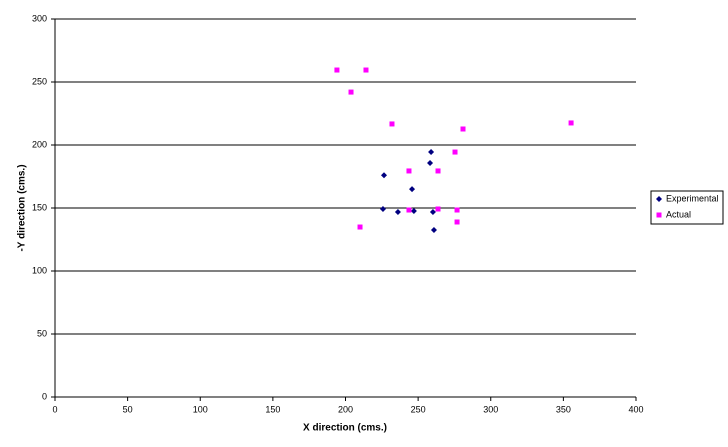 The image size is (728, 447). What do you see at coordinates (22, 207) in the screenshot?
I see `y-axis-title: -Y direction (cms.)` at bounding box center [22, 207].